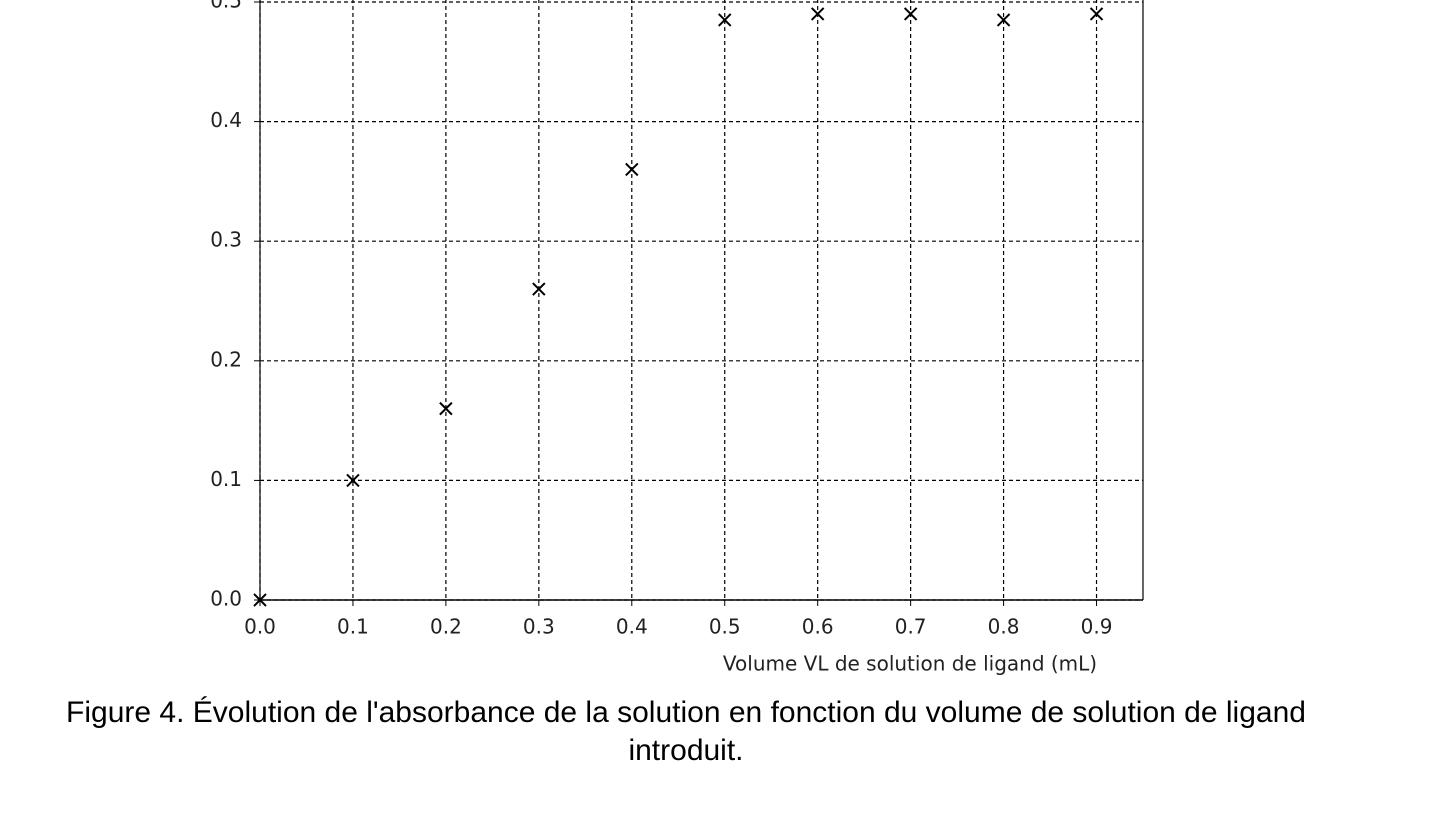 The height and width of the screenshot is (830, 1430). What do you see at coordinates (1097, 627) in the screenshot?
I see `x-tick-label: 0.9` at bounding box center [1097, 627].